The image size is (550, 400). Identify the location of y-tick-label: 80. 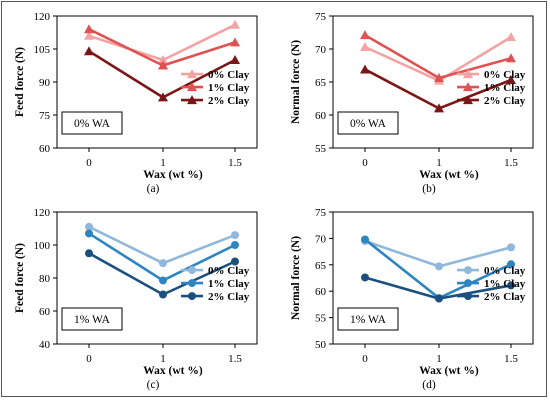
(45, 279).